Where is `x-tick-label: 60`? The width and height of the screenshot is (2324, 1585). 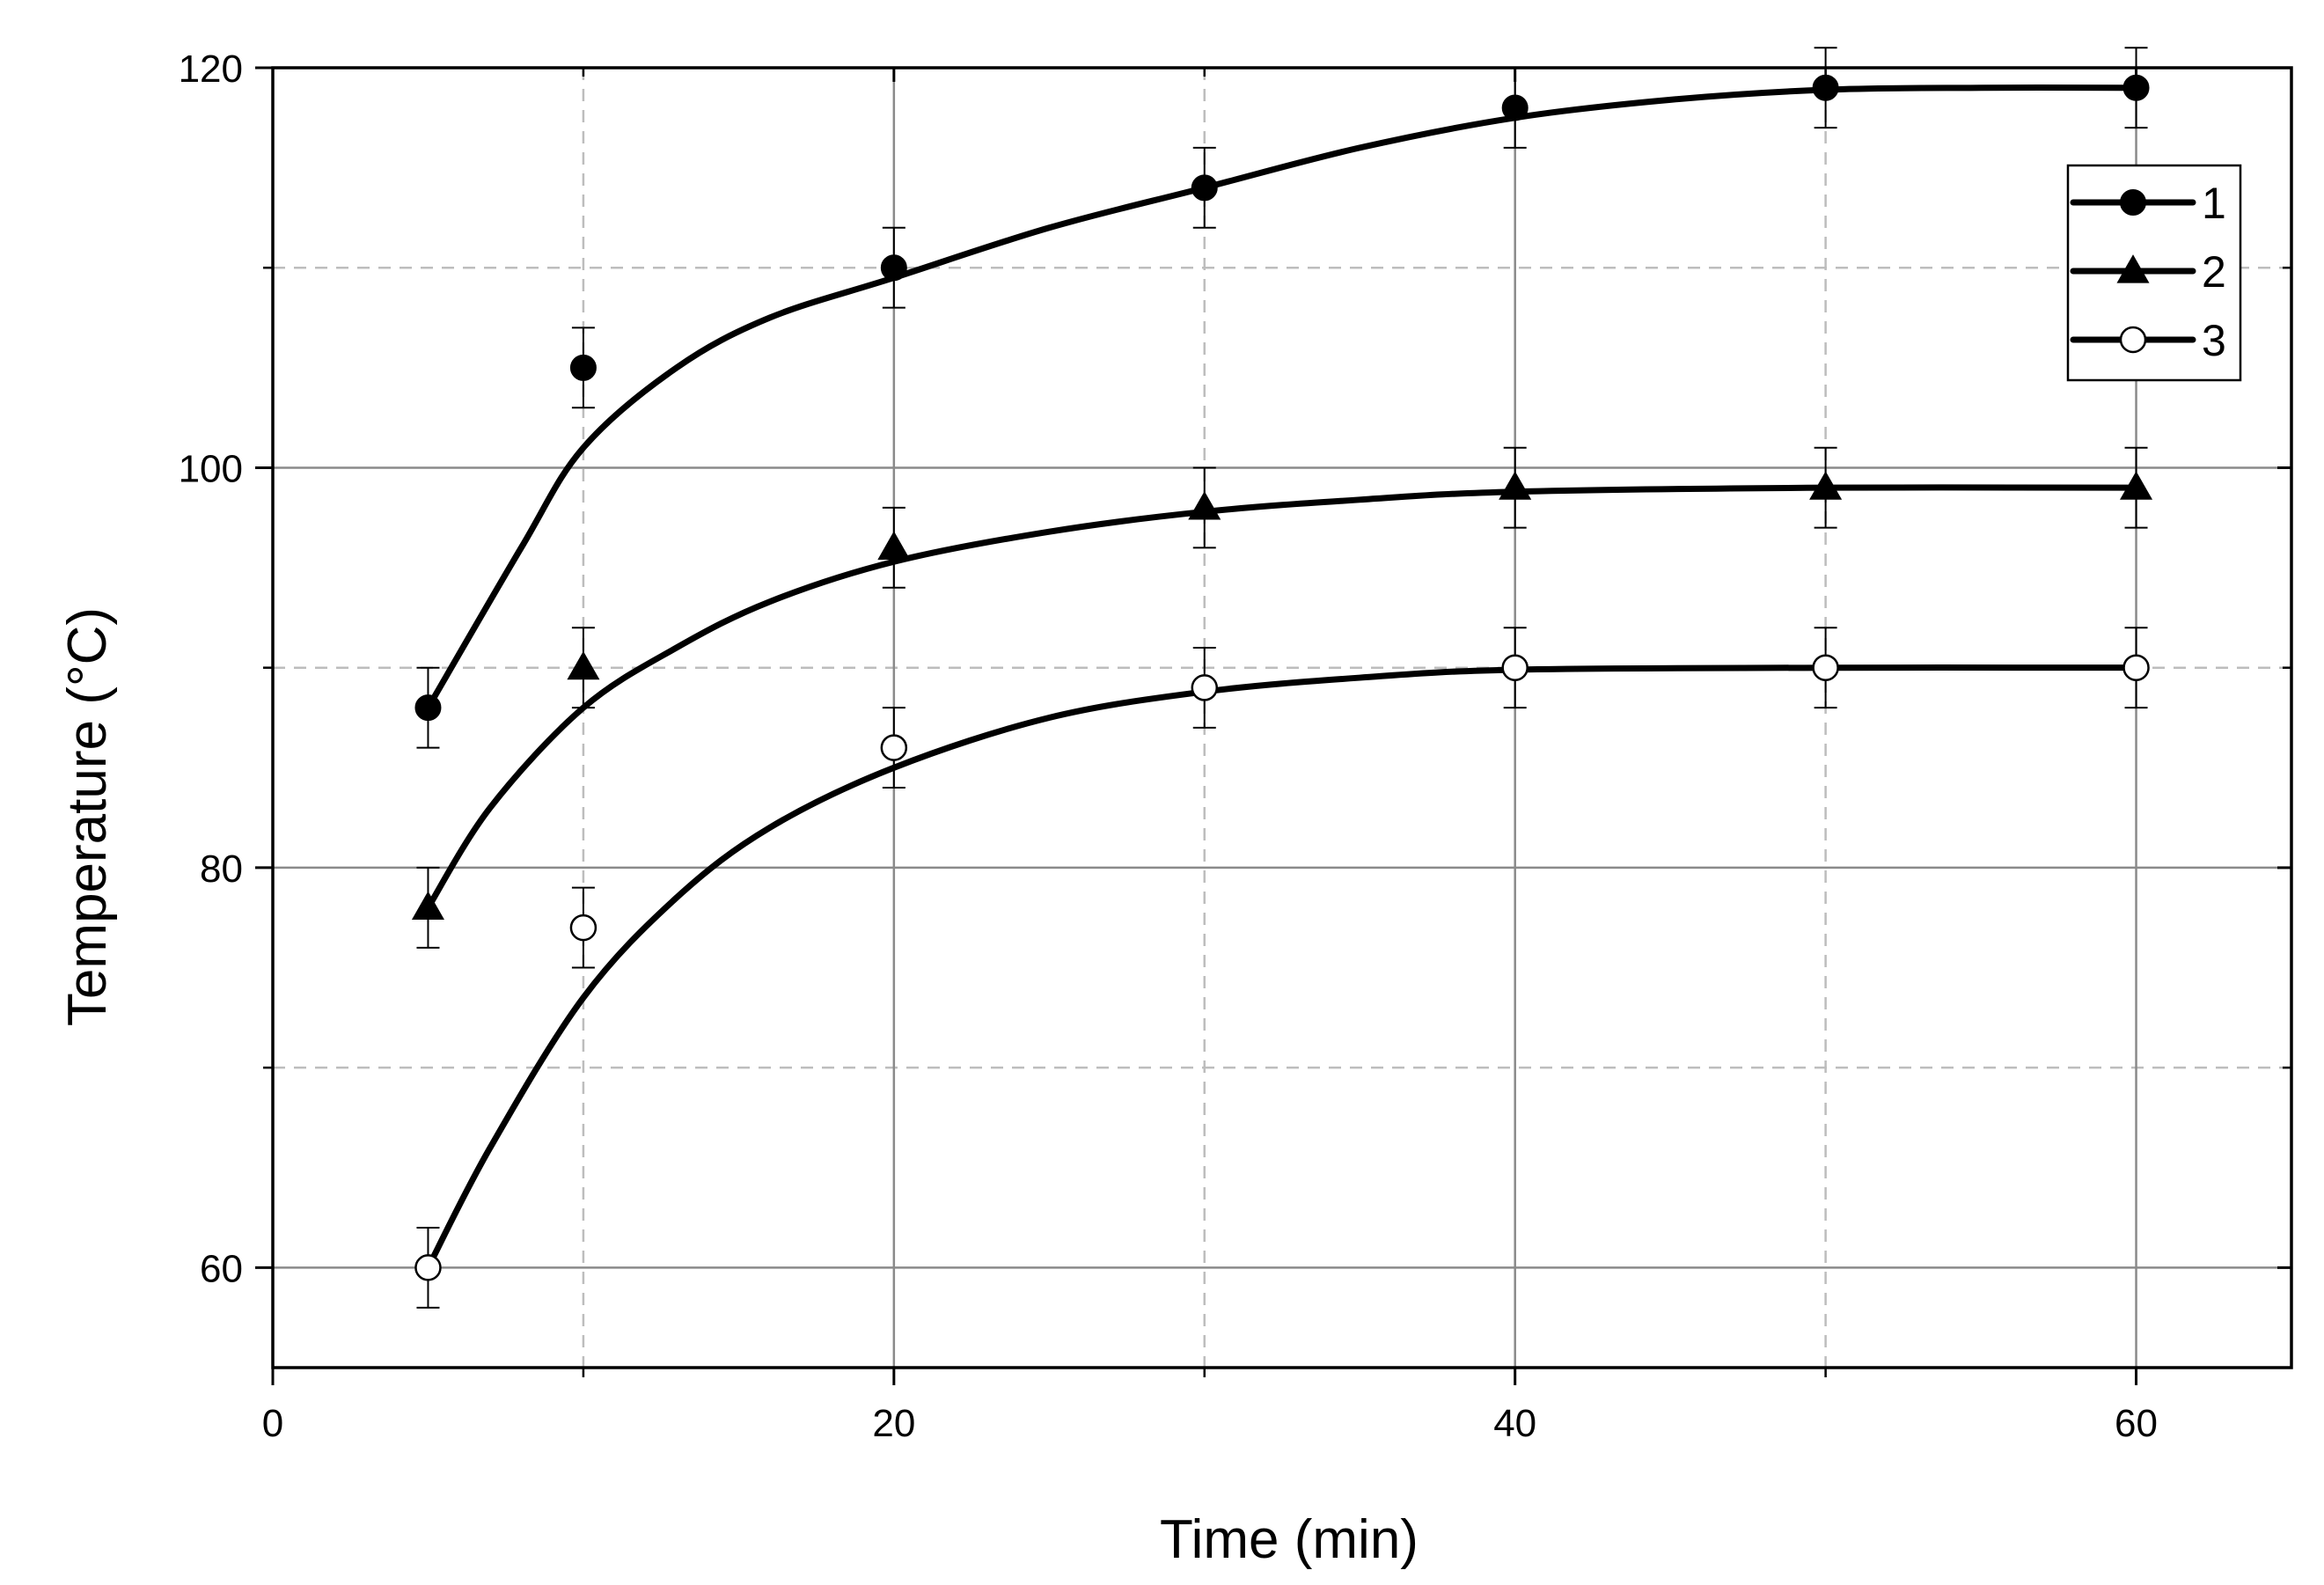 x-tick-label: 60 is located at coordinates (2136, 1424).